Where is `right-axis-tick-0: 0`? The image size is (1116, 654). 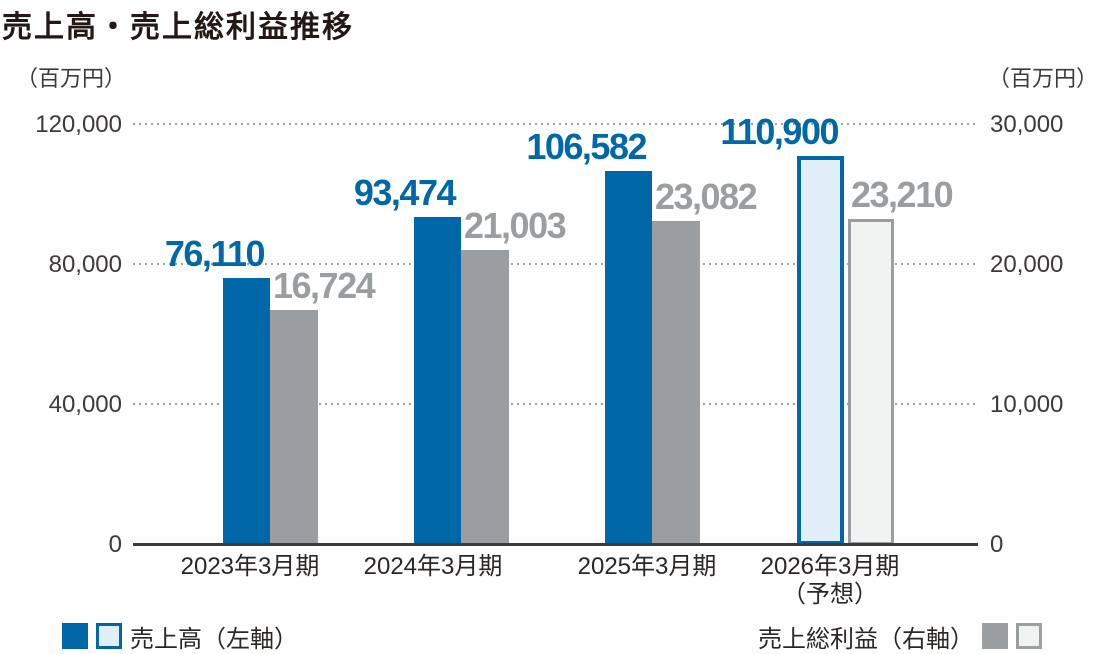 right-axis-tick-0: 0 is located at coordinates (997, 544).